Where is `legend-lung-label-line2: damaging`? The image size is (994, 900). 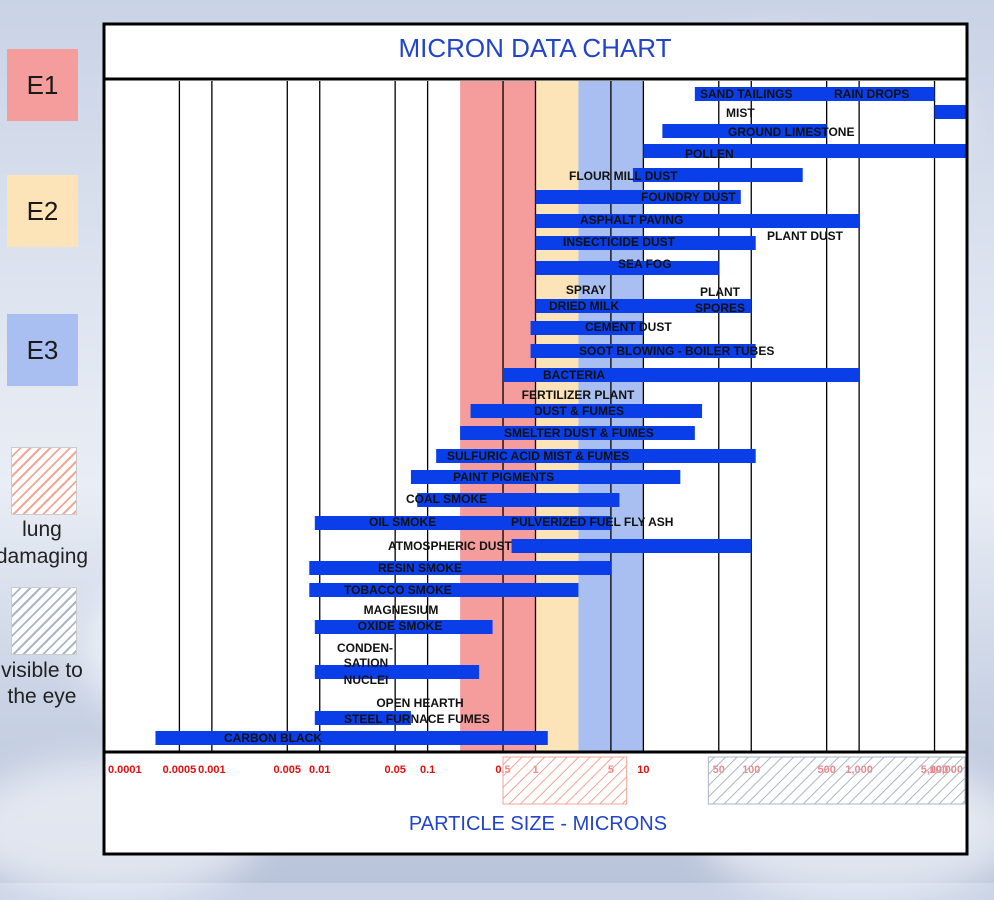 legend-lung-label-line2: damaging is located at coordinates (44, 556).